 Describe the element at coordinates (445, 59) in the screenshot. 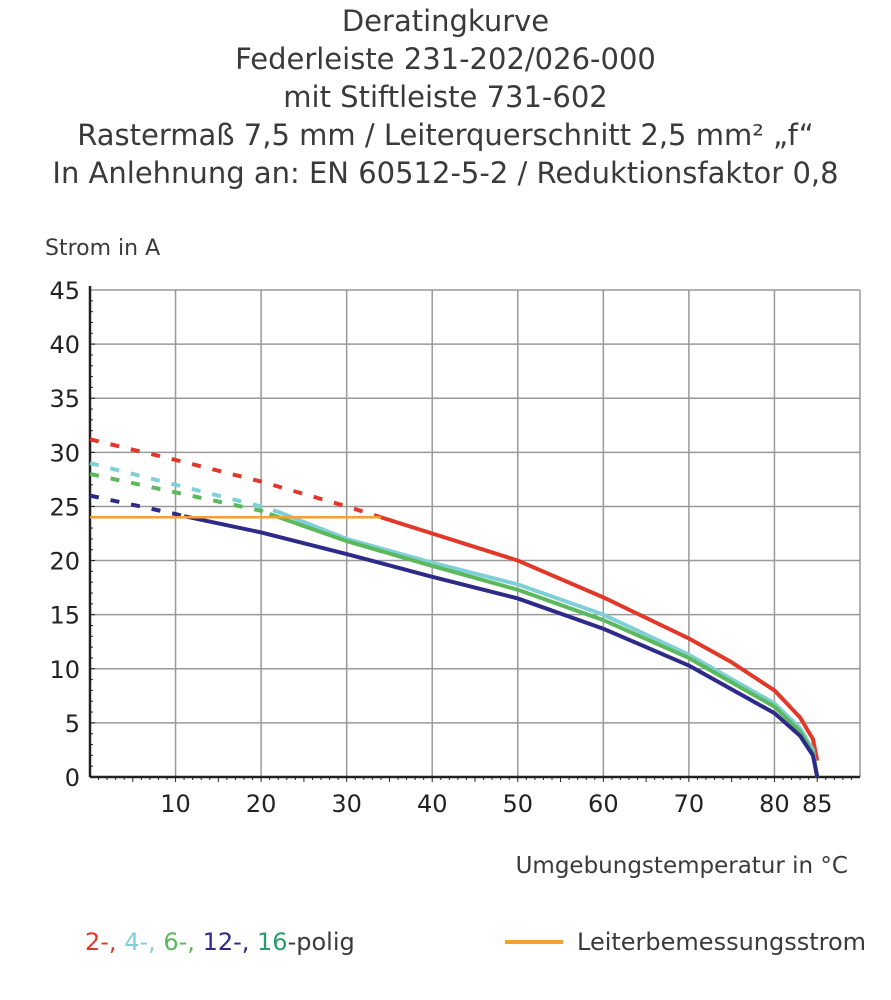

I see `title-line: Federleiste 231-202/026-000` at that location.